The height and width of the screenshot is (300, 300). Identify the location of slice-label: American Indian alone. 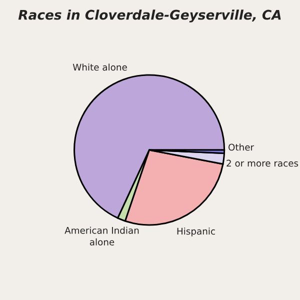
(101, 236).